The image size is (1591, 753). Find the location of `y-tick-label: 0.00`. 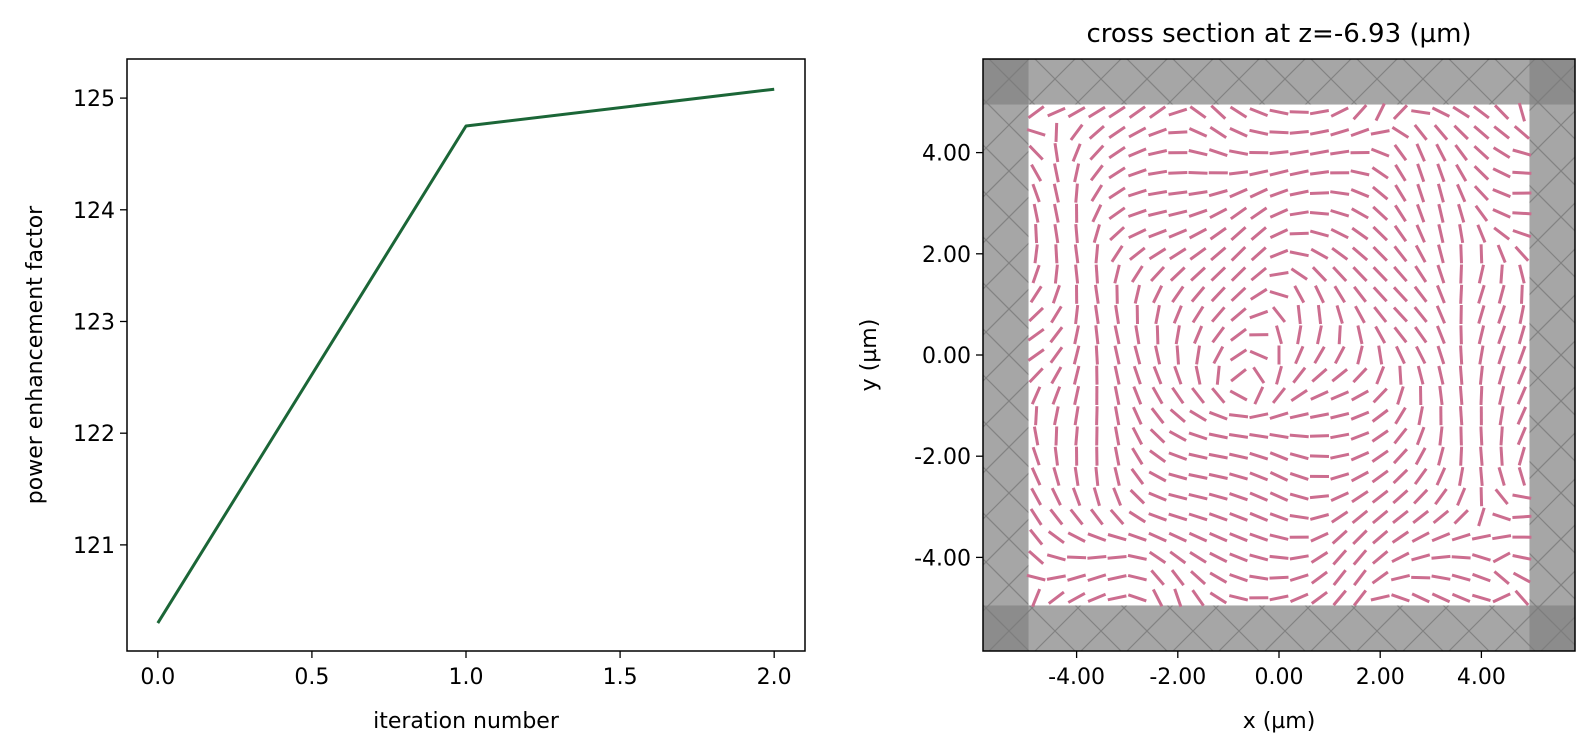

y-tick-label: 0.00 is located at coordinates (946, 356).